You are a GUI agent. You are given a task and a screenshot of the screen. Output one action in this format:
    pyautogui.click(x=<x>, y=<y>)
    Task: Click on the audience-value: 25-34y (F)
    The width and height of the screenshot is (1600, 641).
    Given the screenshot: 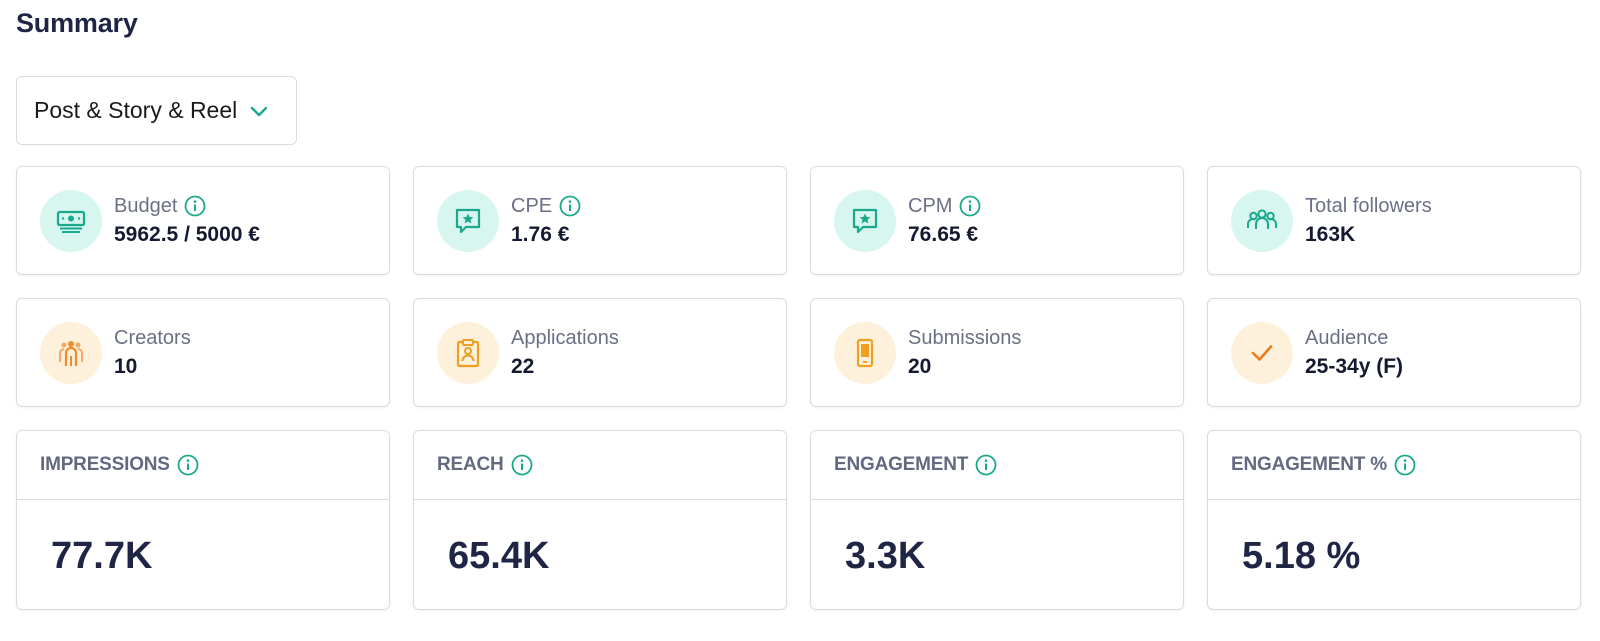 What is the action you would take?
    pyautogui.click(x=1354, y=366)
    